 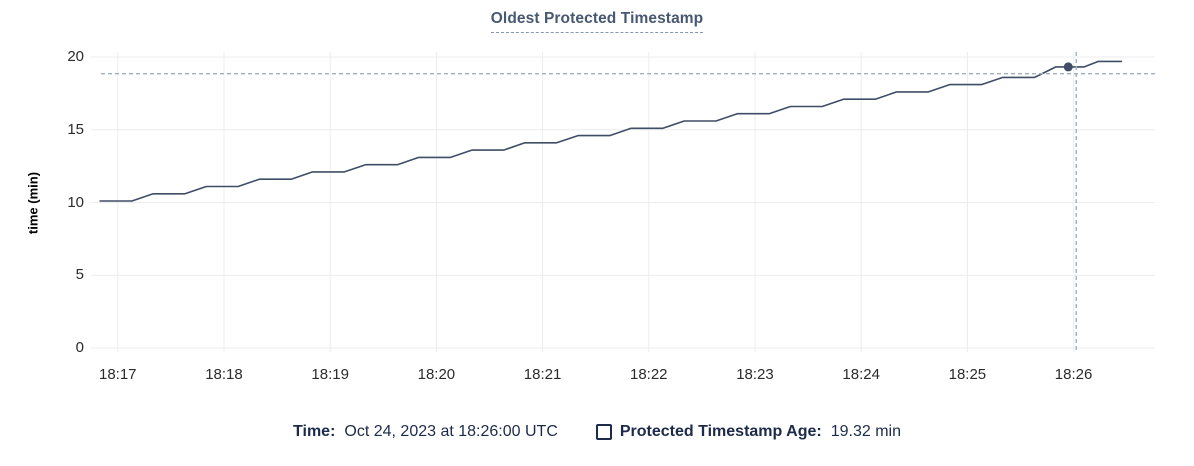 I want to click on x-tick-label: 18:17, so click(x=117, y=374).